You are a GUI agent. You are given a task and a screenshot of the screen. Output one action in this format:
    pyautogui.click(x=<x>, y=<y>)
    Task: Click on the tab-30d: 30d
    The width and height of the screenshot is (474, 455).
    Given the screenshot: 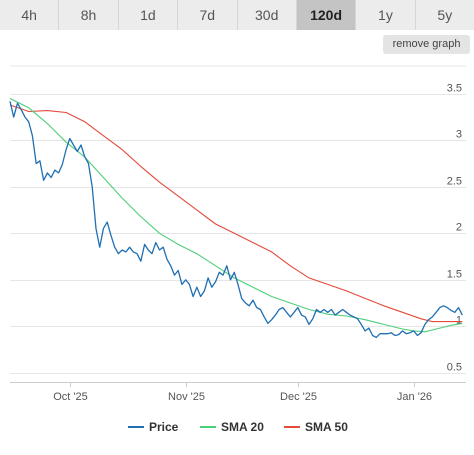 What is the action you would take?
    pyautogui.click(x=267, y=15)
    